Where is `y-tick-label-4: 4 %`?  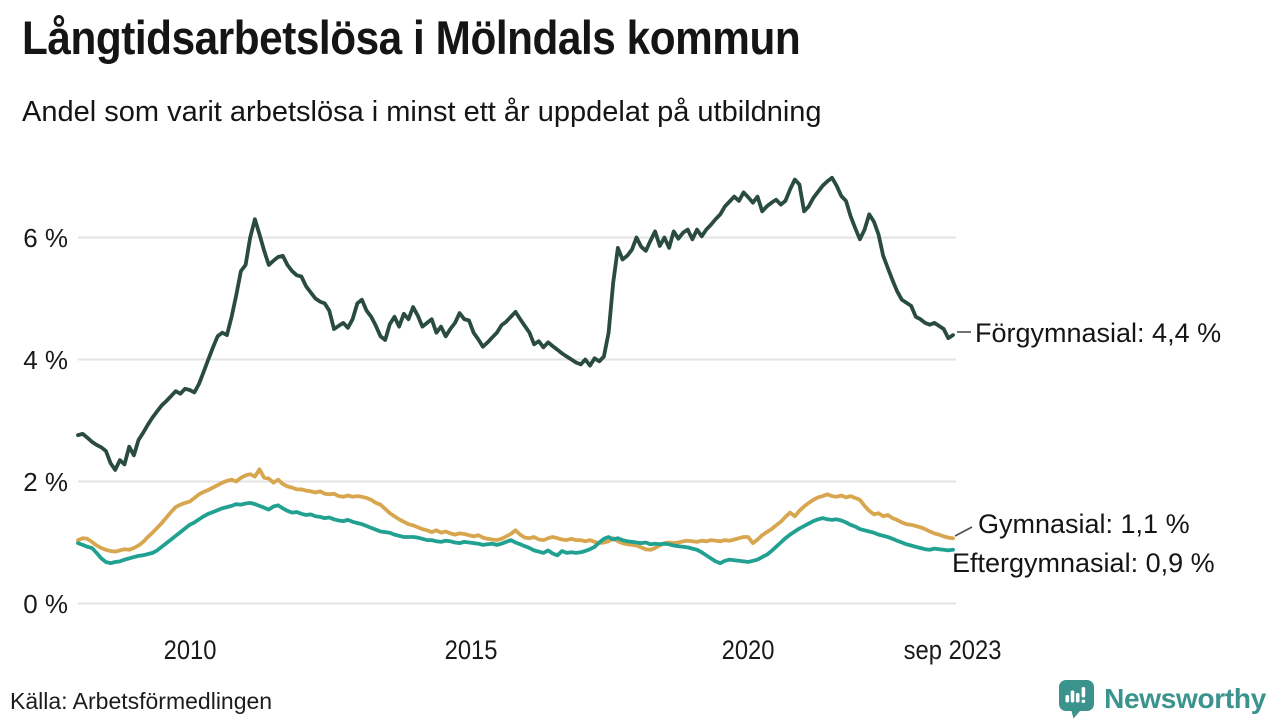
y-tick-label-4: 4 % is located at coordinates (45, 359).